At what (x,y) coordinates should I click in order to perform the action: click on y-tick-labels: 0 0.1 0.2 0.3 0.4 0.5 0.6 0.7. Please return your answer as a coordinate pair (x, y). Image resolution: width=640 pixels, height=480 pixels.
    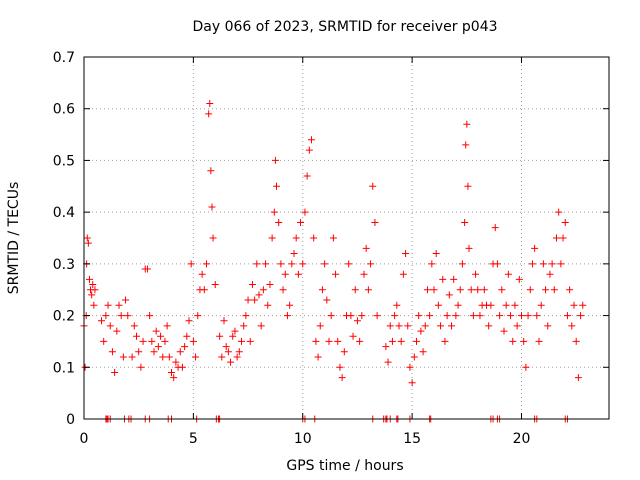
    Looking at the image, I should click on (64, 239).